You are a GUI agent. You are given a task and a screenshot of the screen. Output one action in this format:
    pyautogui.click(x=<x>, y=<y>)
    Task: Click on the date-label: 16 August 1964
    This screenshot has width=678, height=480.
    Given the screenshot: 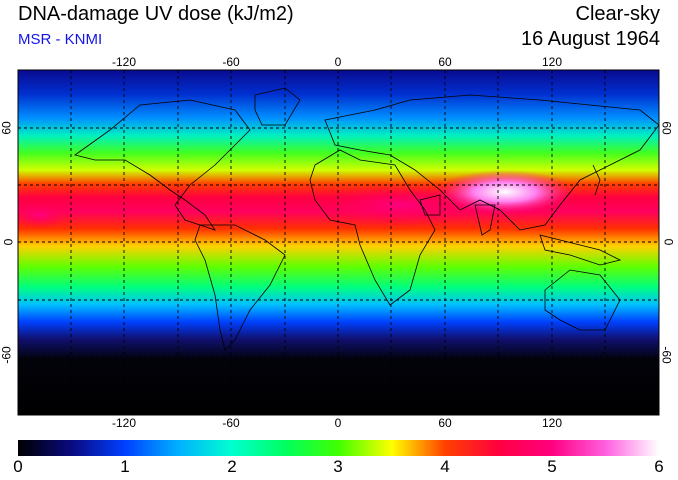 What is the action you would take?
    pyautogui.click(x=590, y=39)
    